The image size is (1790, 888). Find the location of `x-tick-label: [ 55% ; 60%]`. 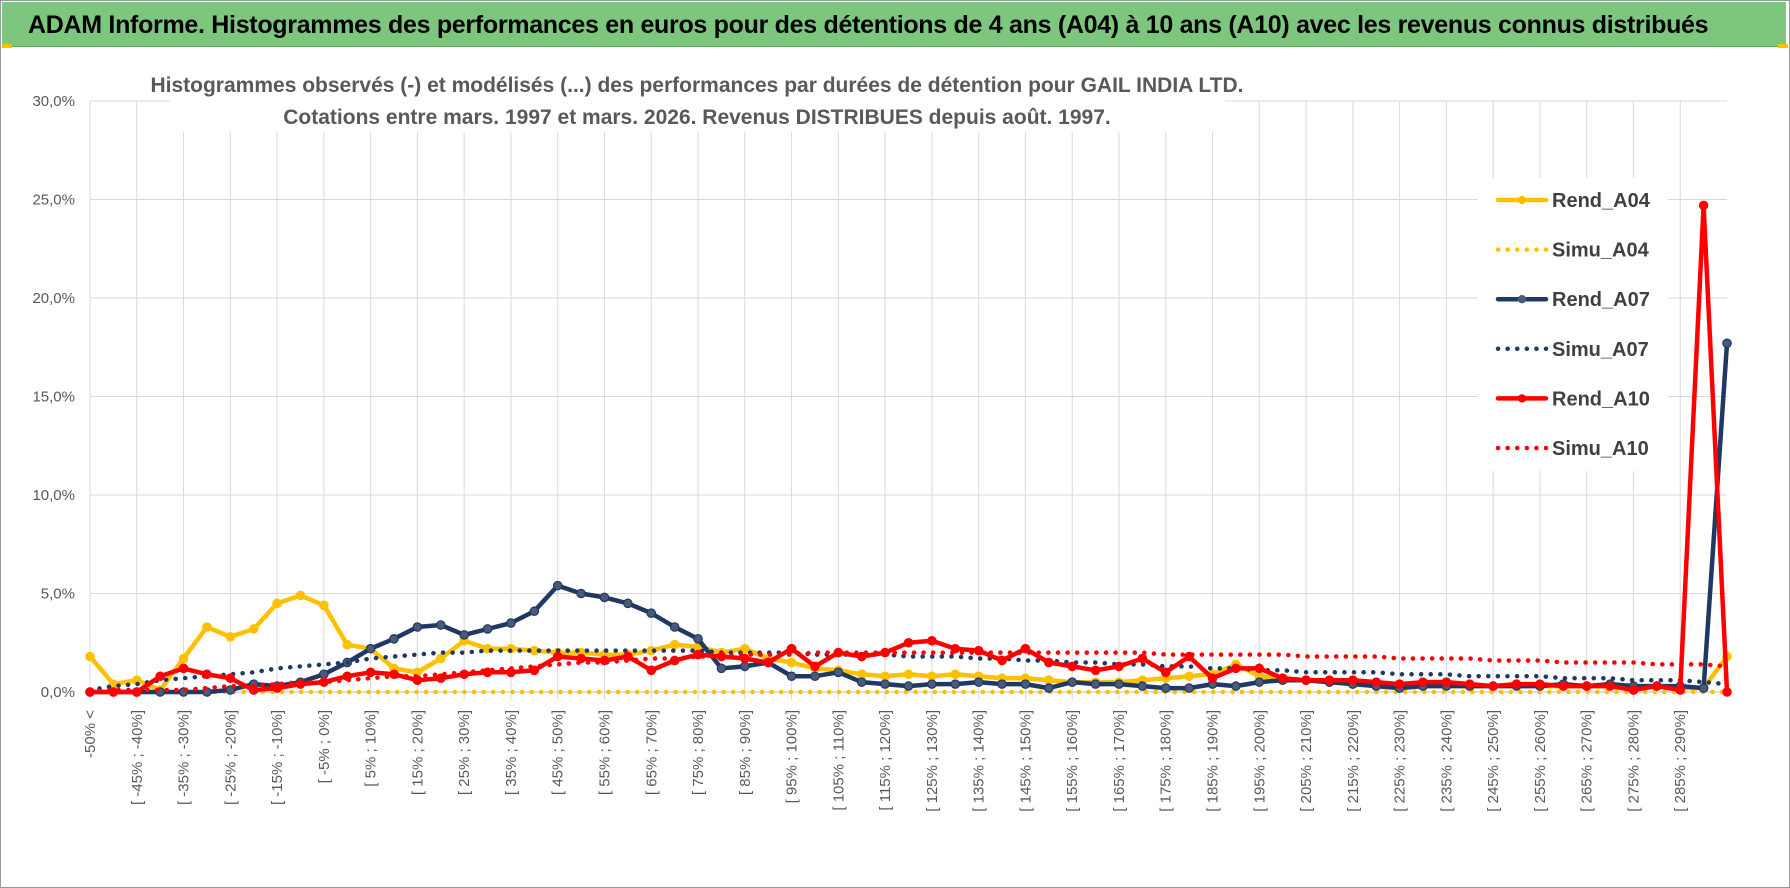

x-tick-label: [ 55% ; 60%] is located at coordinates (604, 752).